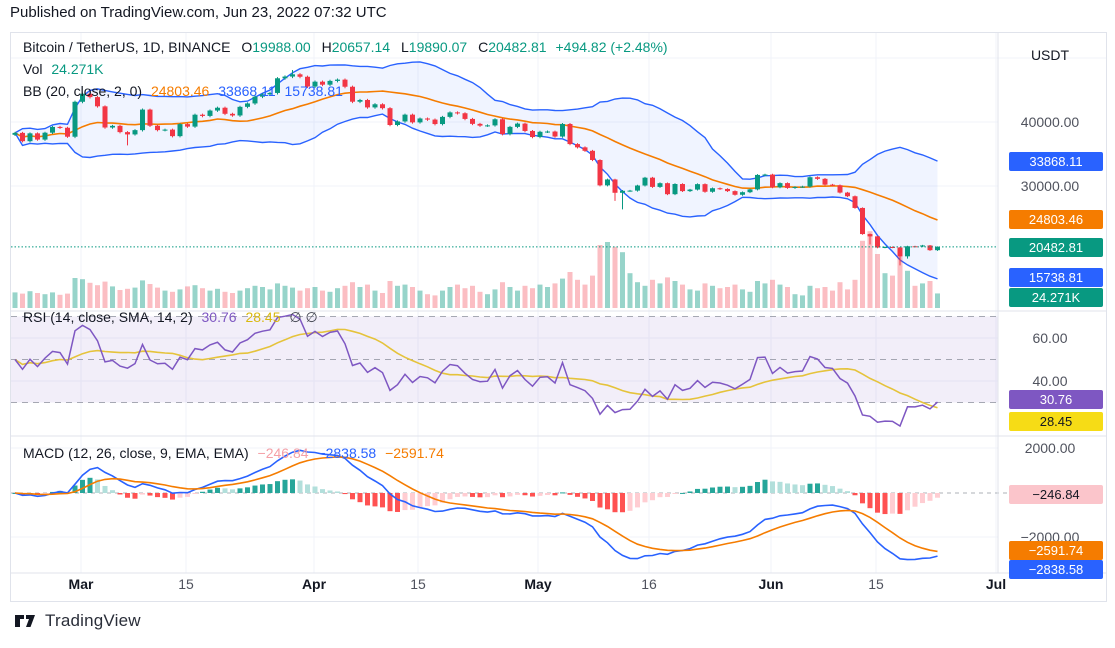 The width and height of the screenshot is (1115, 648). Describe the element at coordinates (33, 69) in the screenshot. I see `volume-label: Vol` at that location.